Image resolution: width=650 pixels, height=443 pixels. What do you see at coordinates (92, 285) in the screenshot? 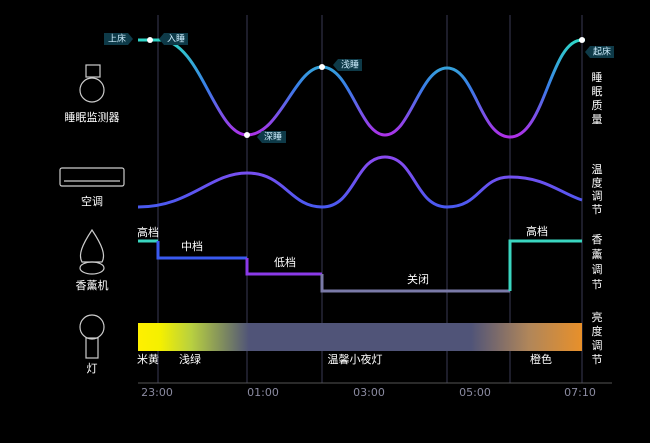
I see `device-label: 香薰机` at bounding box center [92, 285].